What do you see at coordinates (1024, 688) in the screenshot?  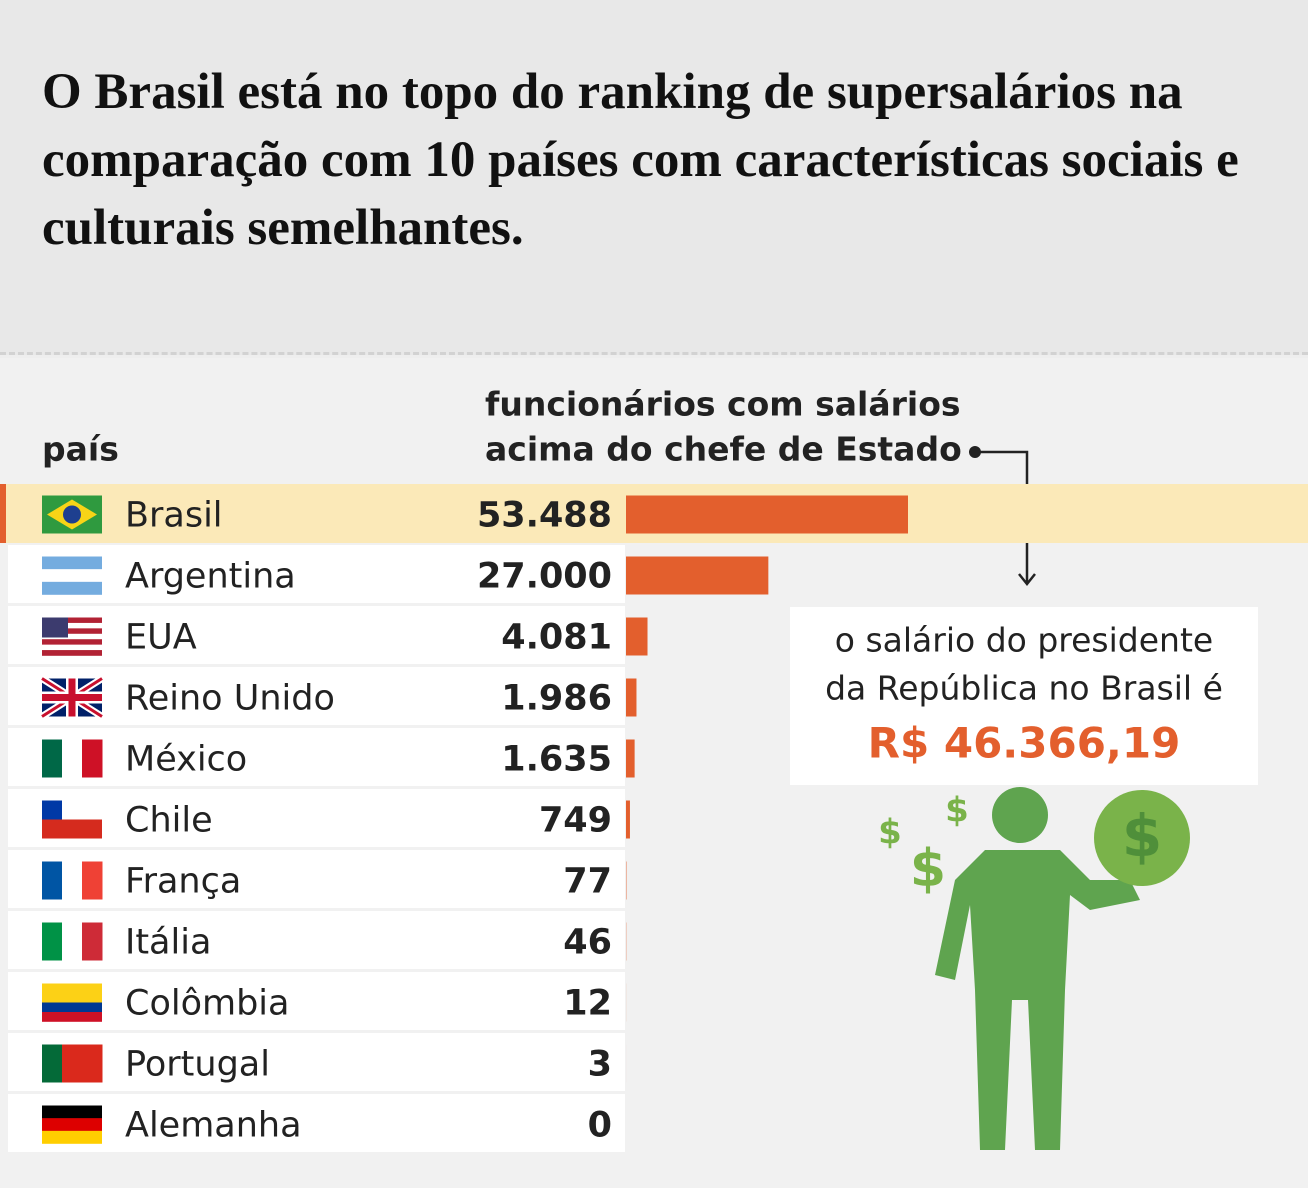 I see `callout-text: da República no Brasil é` at bounding box center [1024, 688].